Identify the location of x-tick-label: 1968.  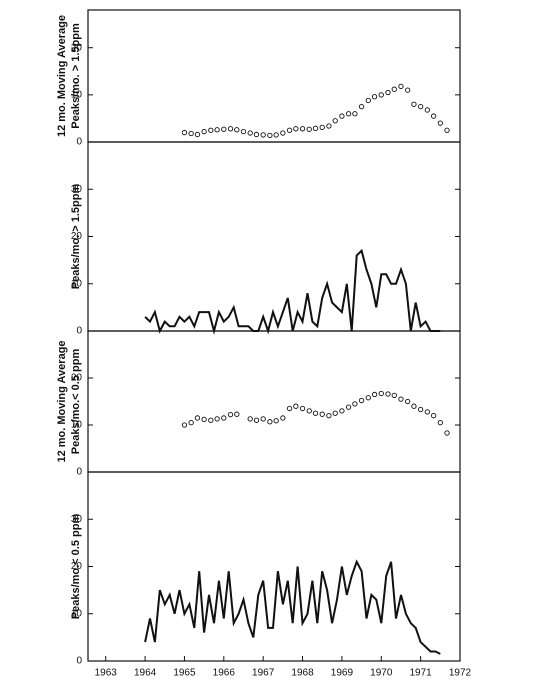
(302, 673).